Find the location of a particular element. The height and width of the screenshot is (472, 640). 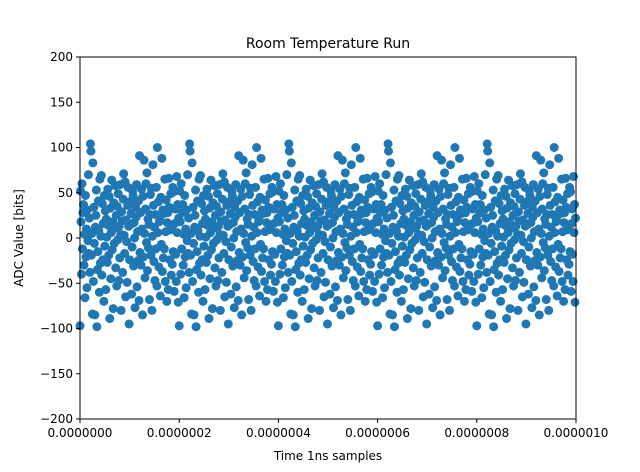

x-tick-label: 0.0000000 is located at coordinates (80, 433).